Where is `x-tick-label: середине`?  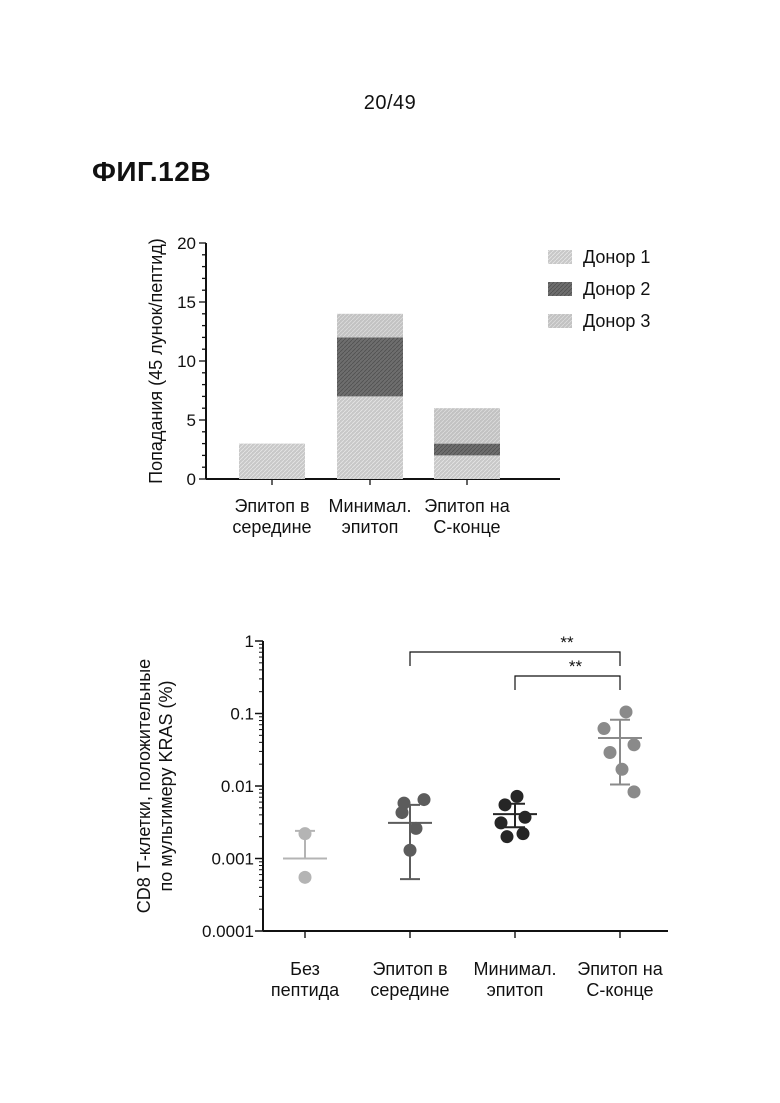
x-tick-label: середине is located at coordinates (409, 990).